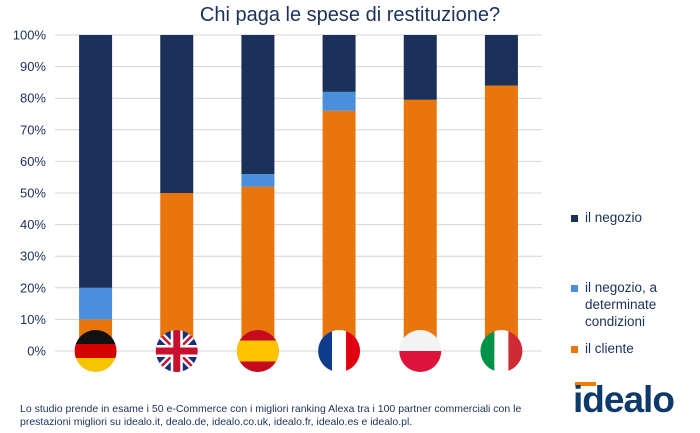 Image resolution: width=700 pixels, height=433 pixels. Describe the element at coordinates (176, 351) in the screenshot. I see `uk-flag-icon` at that location.